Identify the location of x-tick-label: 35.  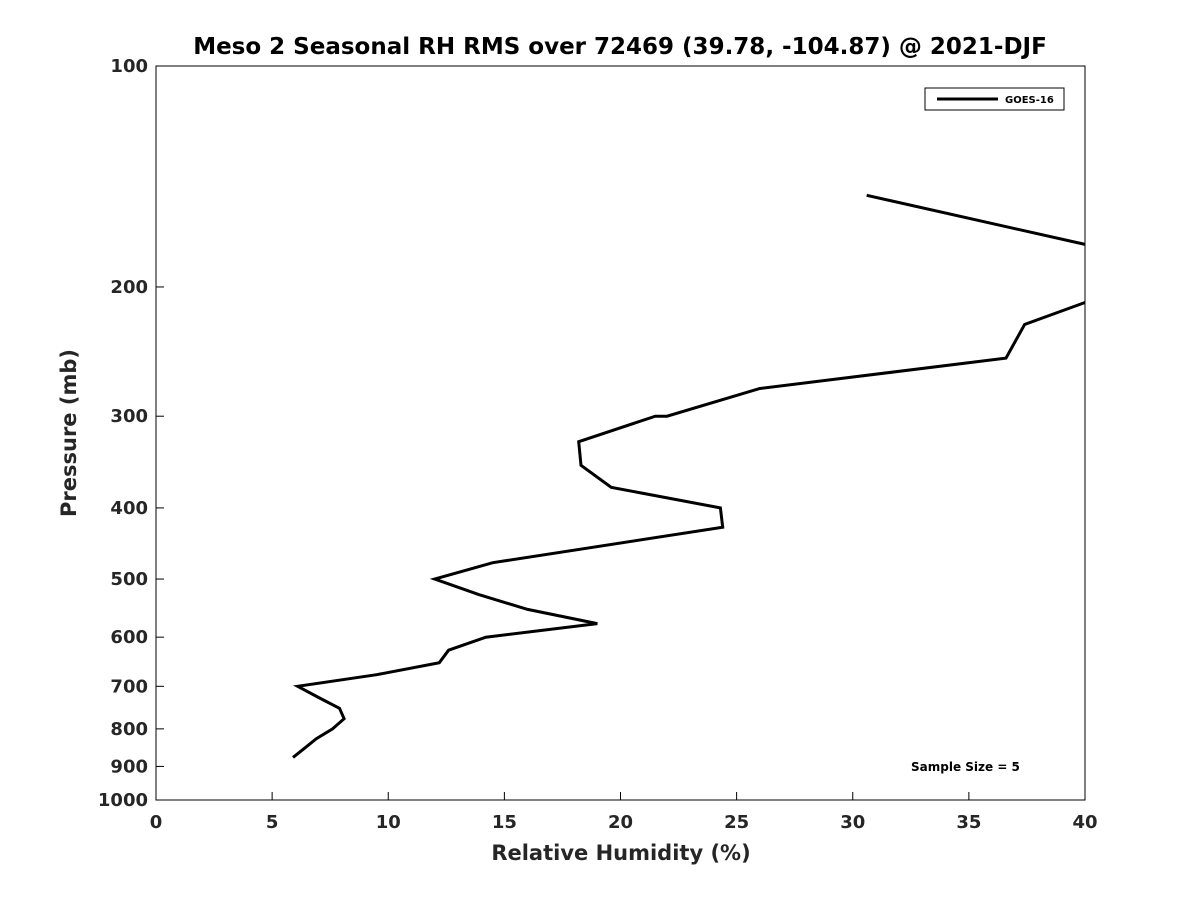
(968, 822).